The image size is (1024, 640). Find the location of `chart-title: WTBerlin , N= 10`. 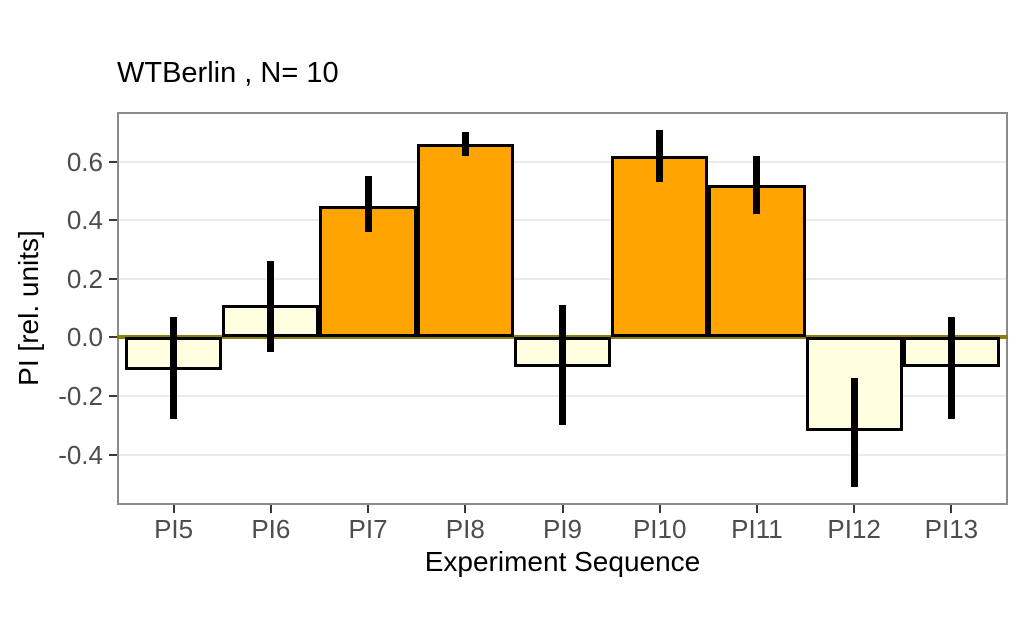

chart-title: WTBerlin , N= 10 is located at coordinates (228, 73).